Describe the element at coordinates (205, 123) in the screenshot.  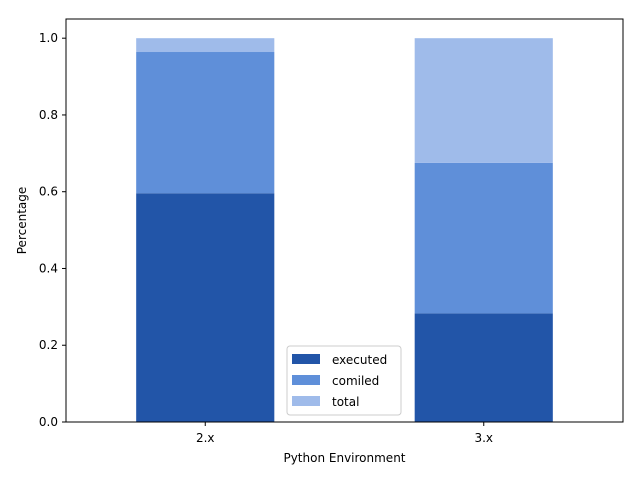
I see `bar-comiled-2.x` at that location.